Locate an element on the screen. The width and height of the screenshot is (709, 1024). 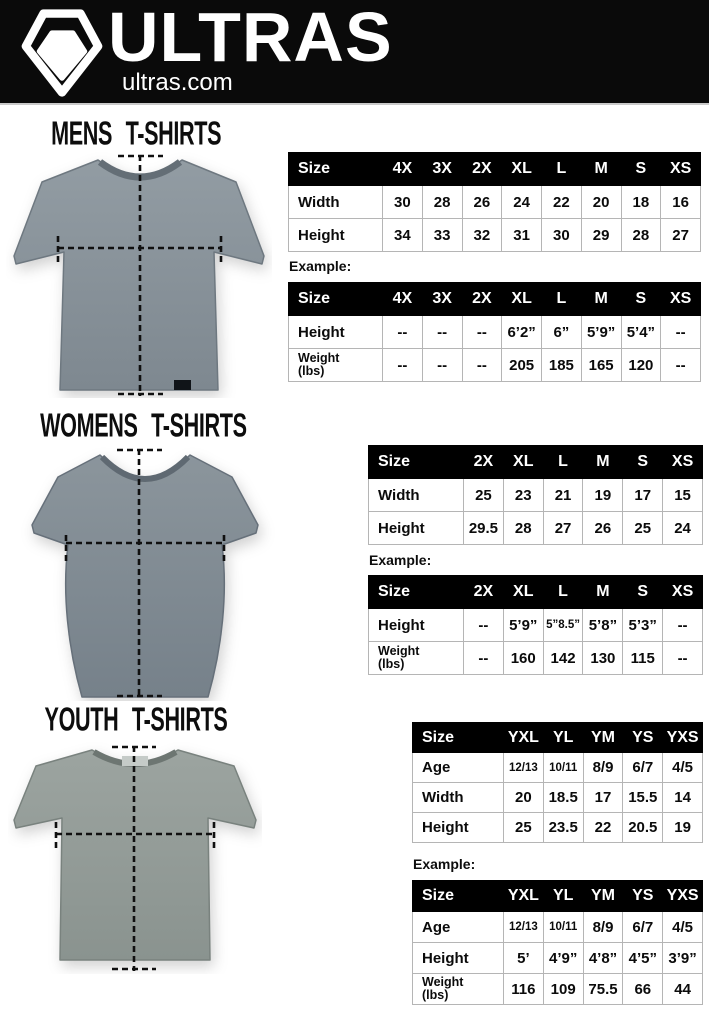
value-cell: 20 is located at coordinates (601, 202).